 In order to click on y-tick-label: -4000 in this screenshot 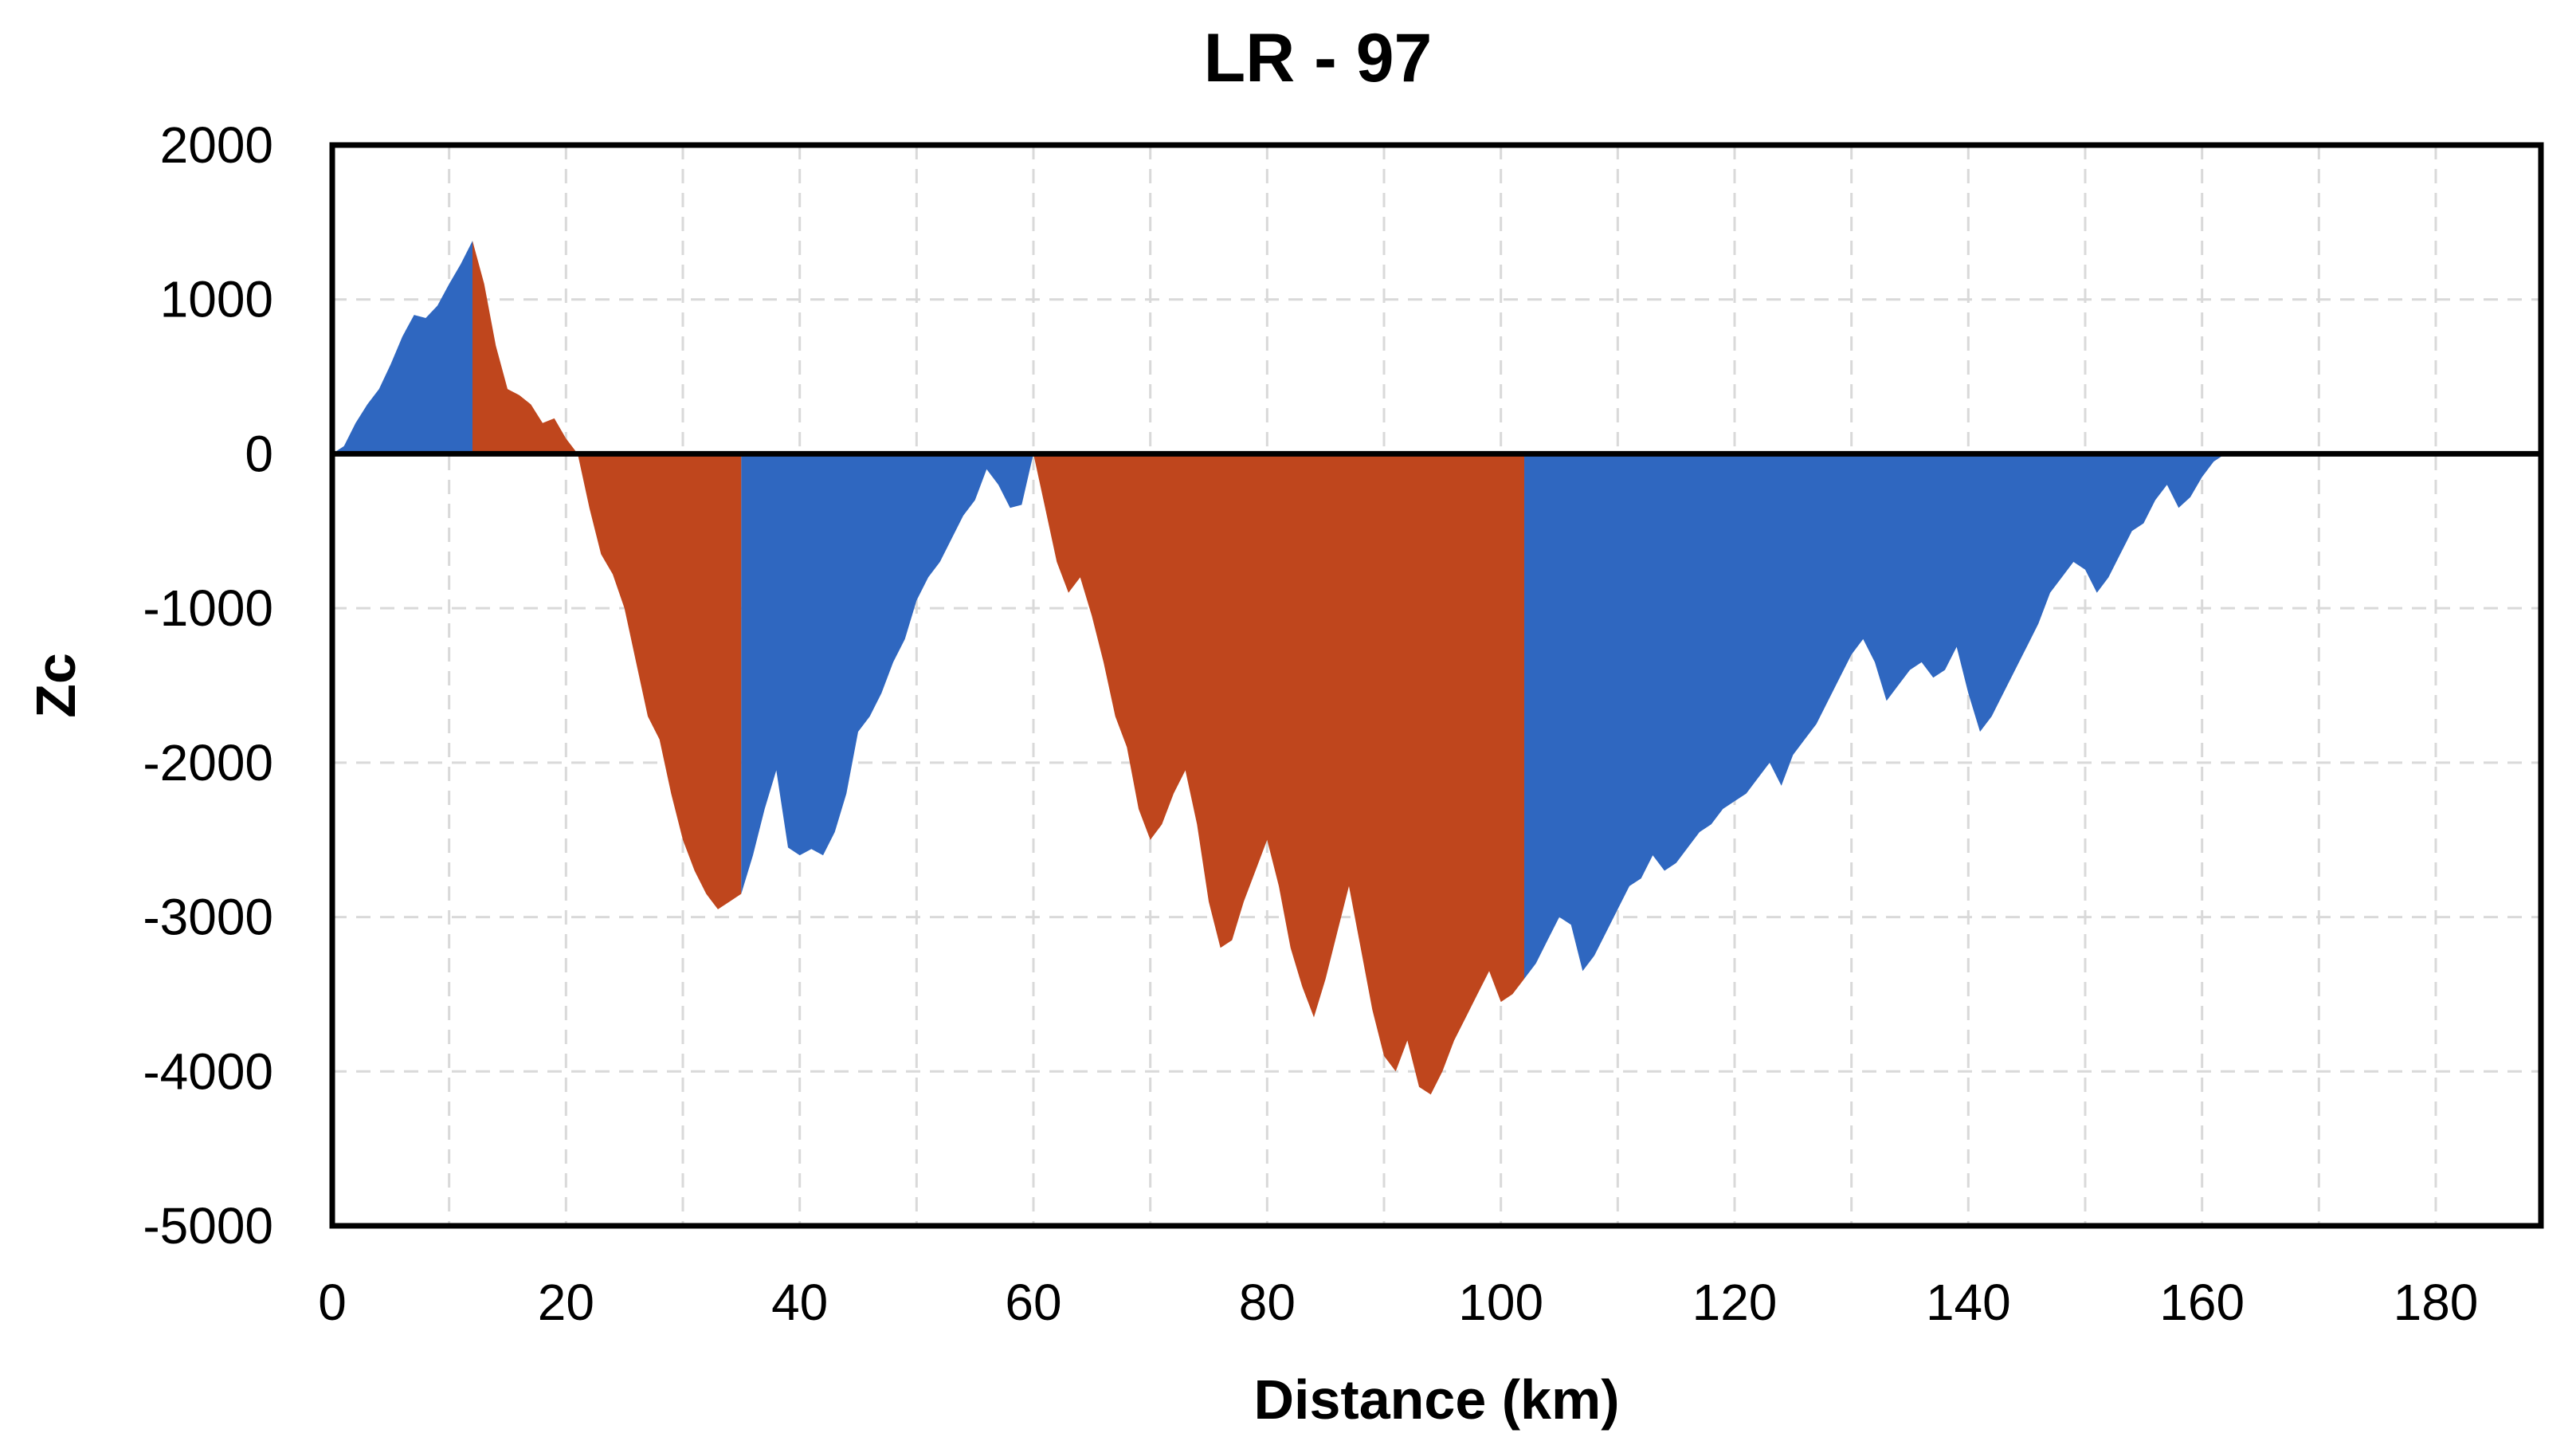, I will do `click(208, 1071)`.